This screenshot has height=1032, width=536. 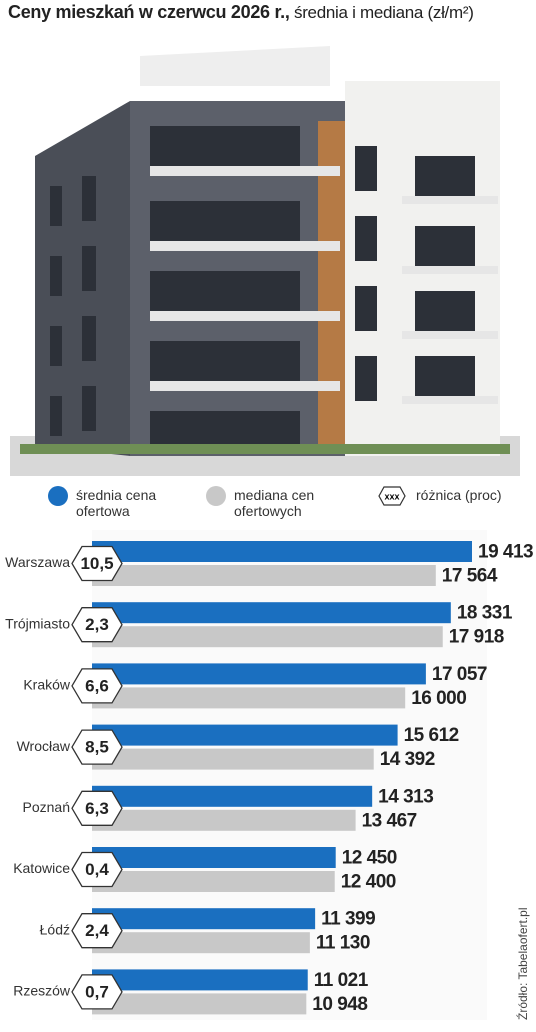 What do you see at coordinates (348, 919) in the screenshot?
I see `value-label: 11 399` at bounding box center [348, 919].